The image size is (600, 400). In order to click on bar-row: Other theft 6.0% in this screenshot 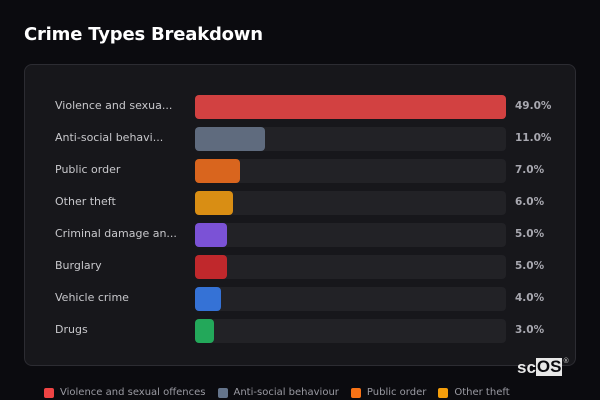, I will do `click(300, 203)`.